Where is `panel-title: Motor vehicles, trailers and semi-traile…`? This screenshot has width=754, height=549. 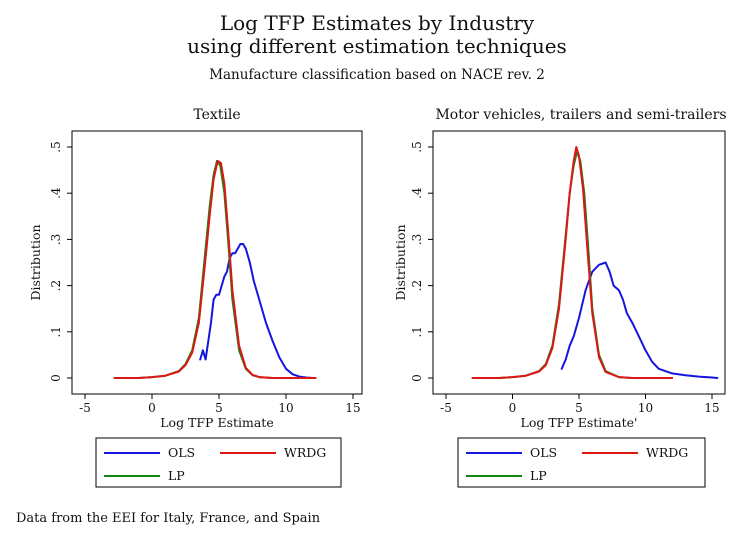
panel-title: Motor vehicles, trailers and semi-traile… is located at coordinates (580, 115).